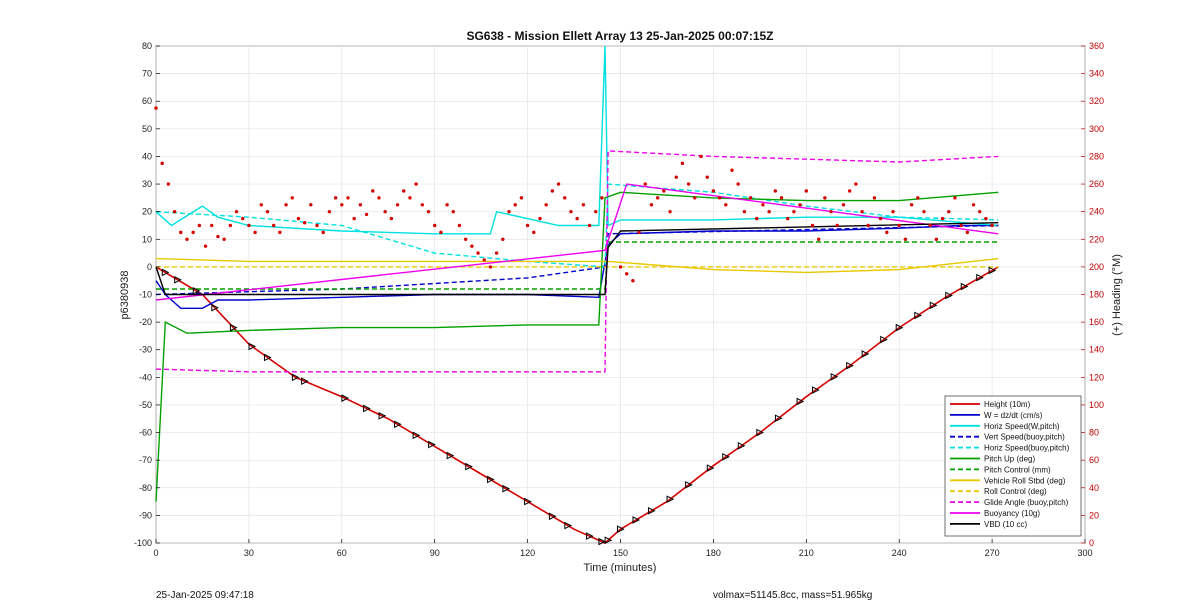 This screenshot has width=1200, height=611. Describe the element at coordinates (1015, 491) in the screenshot. I see `legend-entry: Roll Control (deg)` at that location.